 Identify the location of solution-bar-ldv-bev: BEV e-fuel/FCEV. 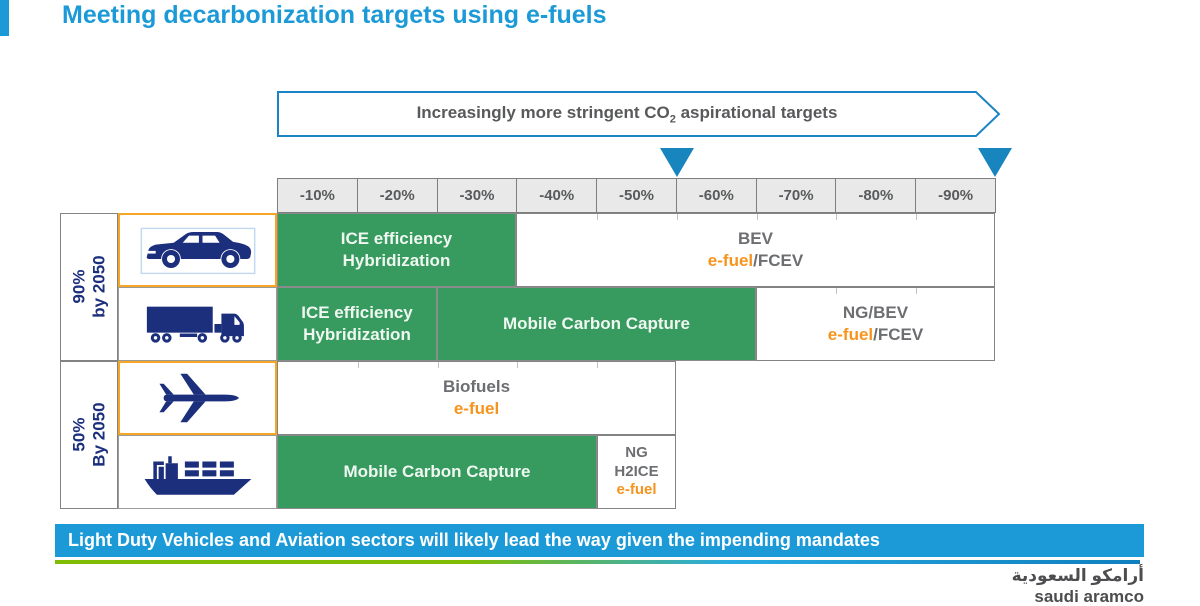
(755, 250).